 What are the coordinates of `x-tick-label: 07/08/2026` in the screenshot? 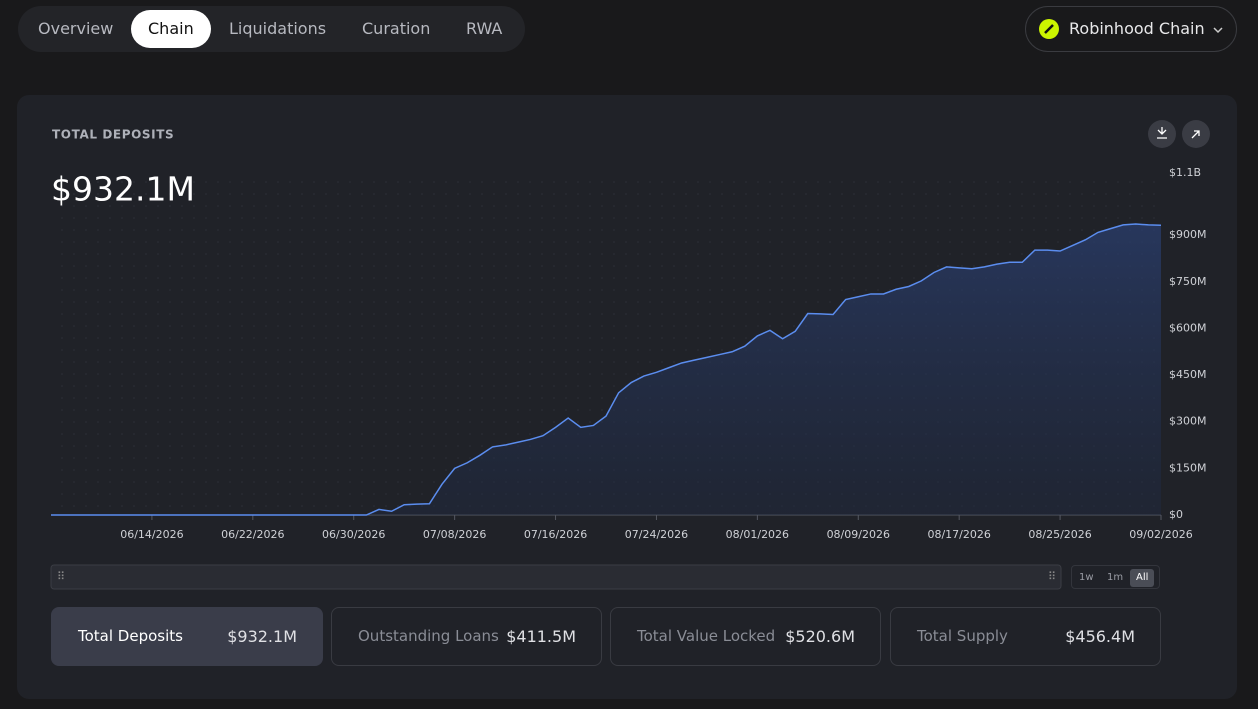 It's located at (454, 534).